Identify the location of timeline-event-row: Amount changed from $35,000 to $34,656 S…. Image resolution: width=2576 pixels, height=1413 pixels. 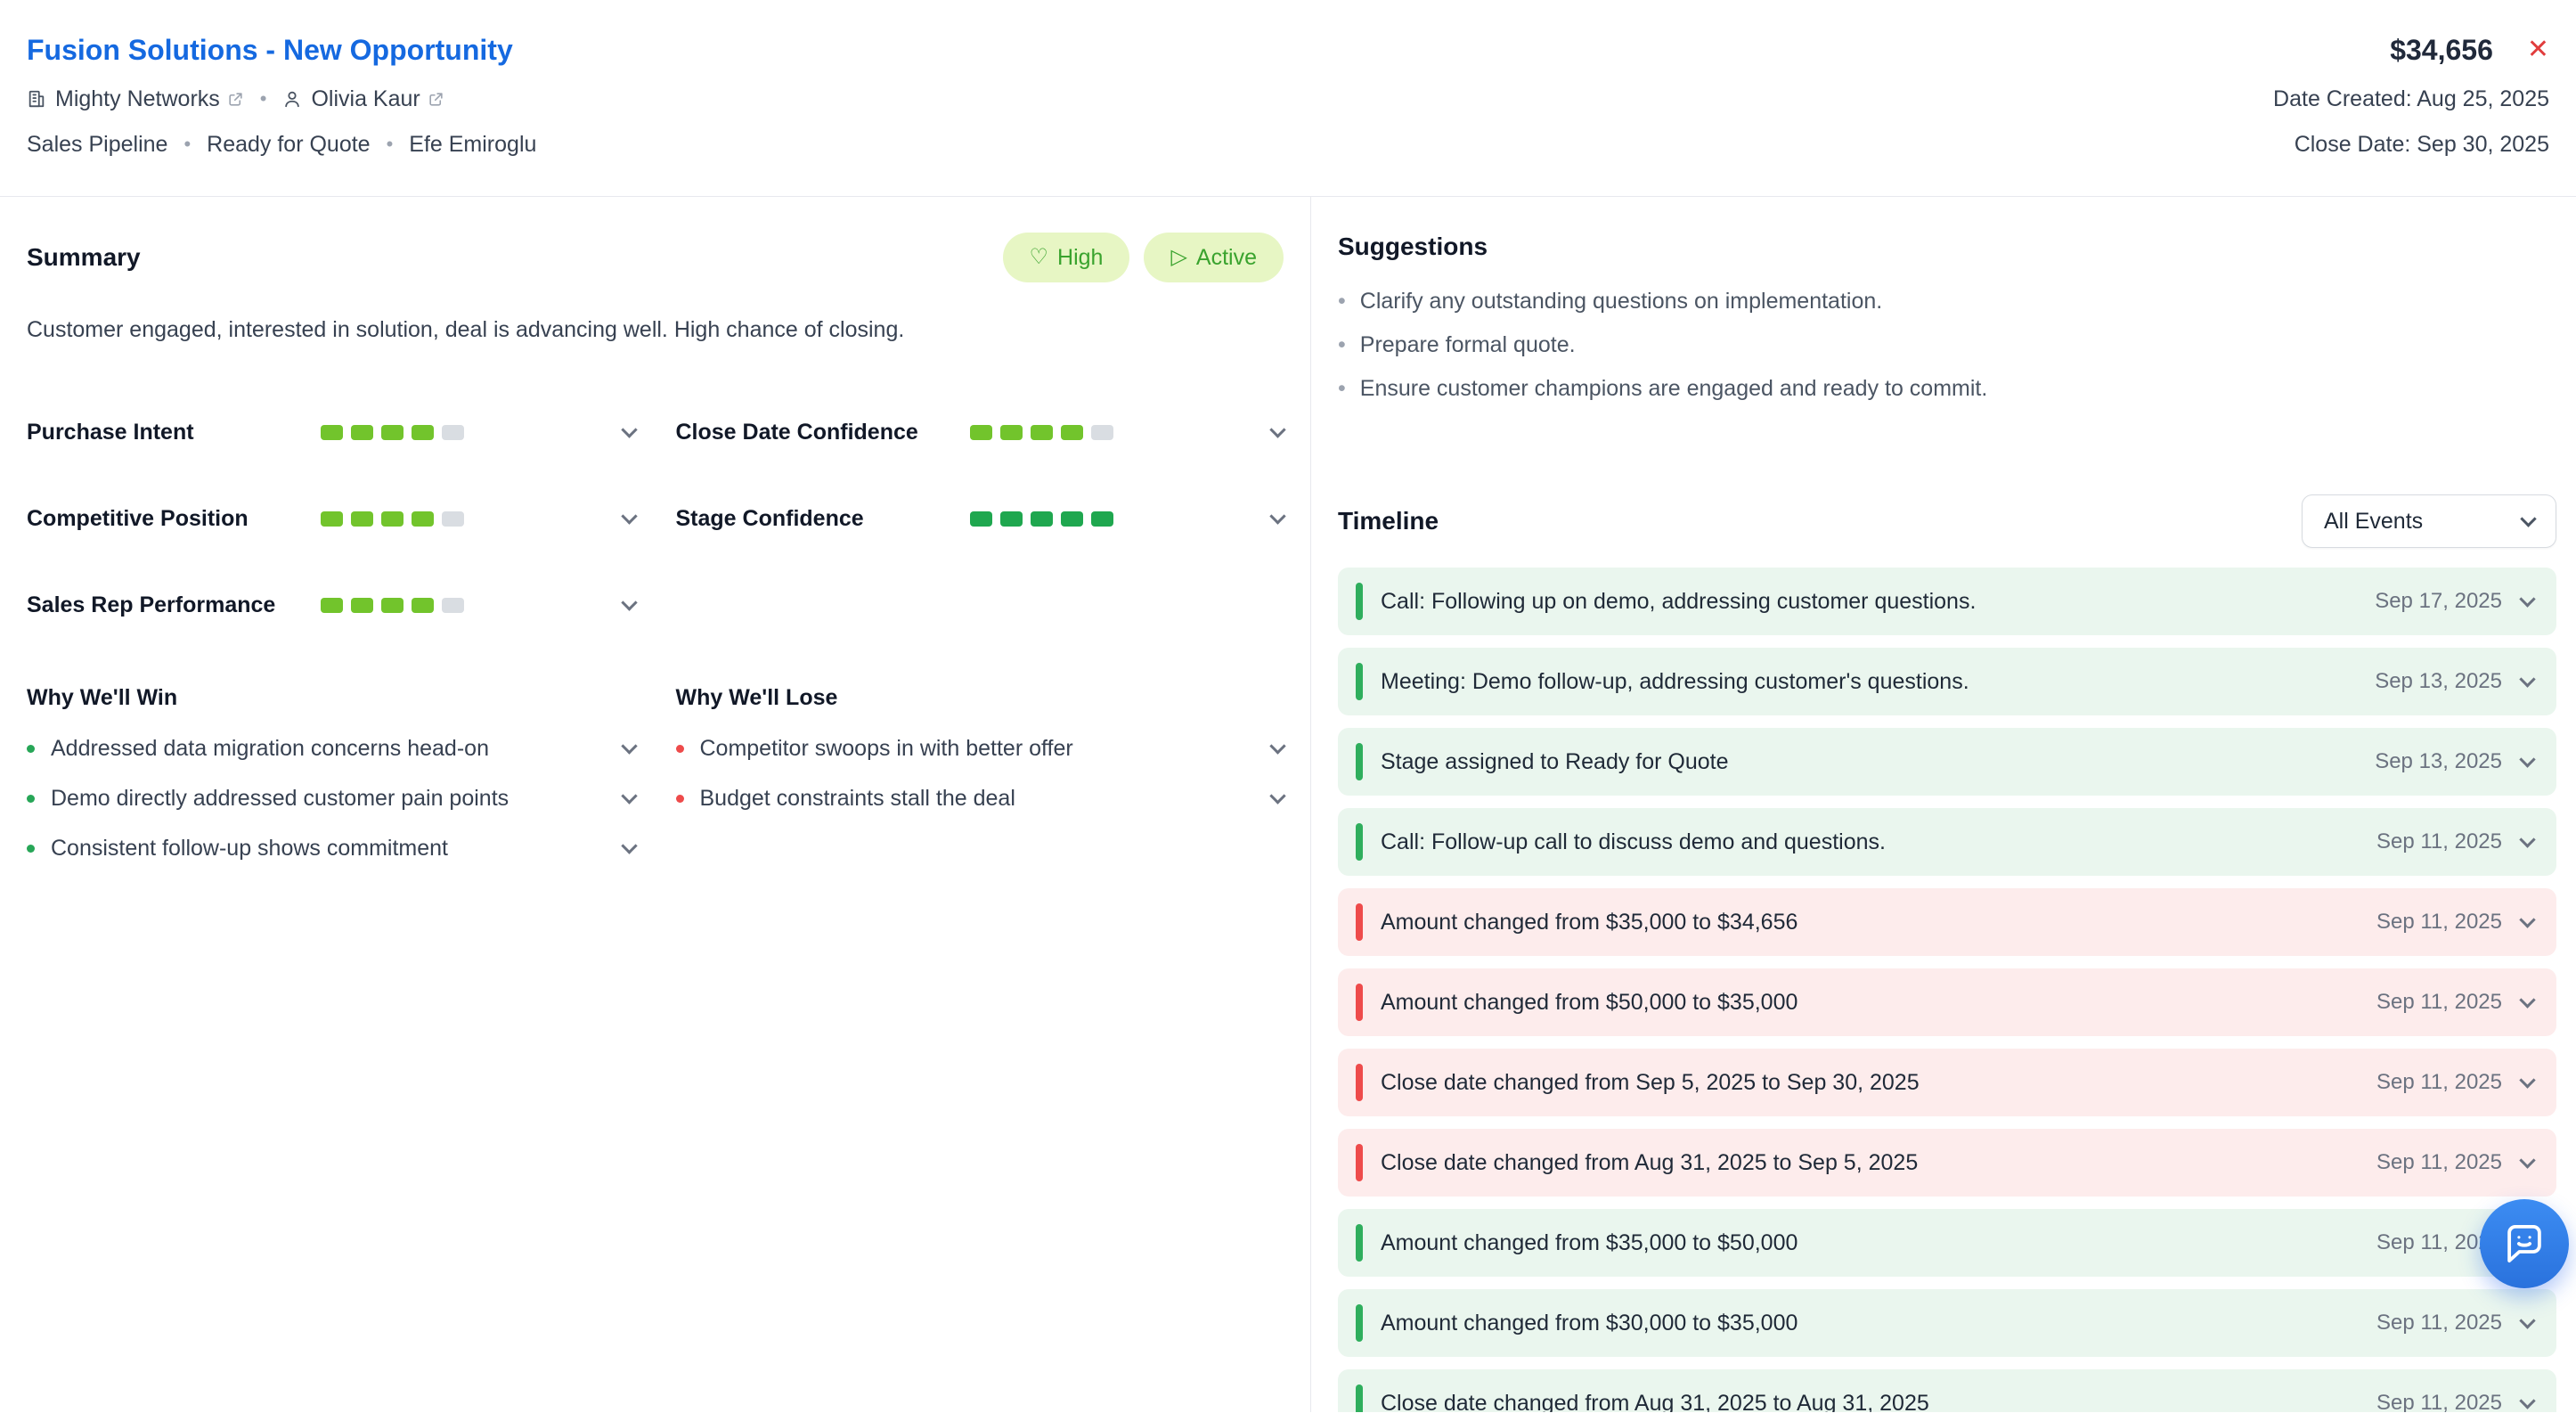
(1947, 922).